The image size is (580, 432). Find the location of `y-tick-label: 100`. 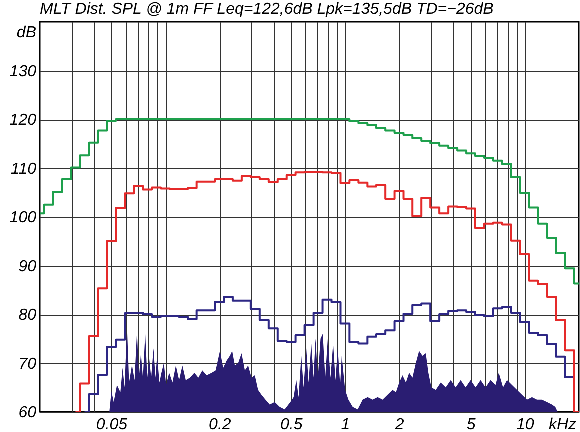

y-tick-label: 100 is located at coordinates (23, 218).